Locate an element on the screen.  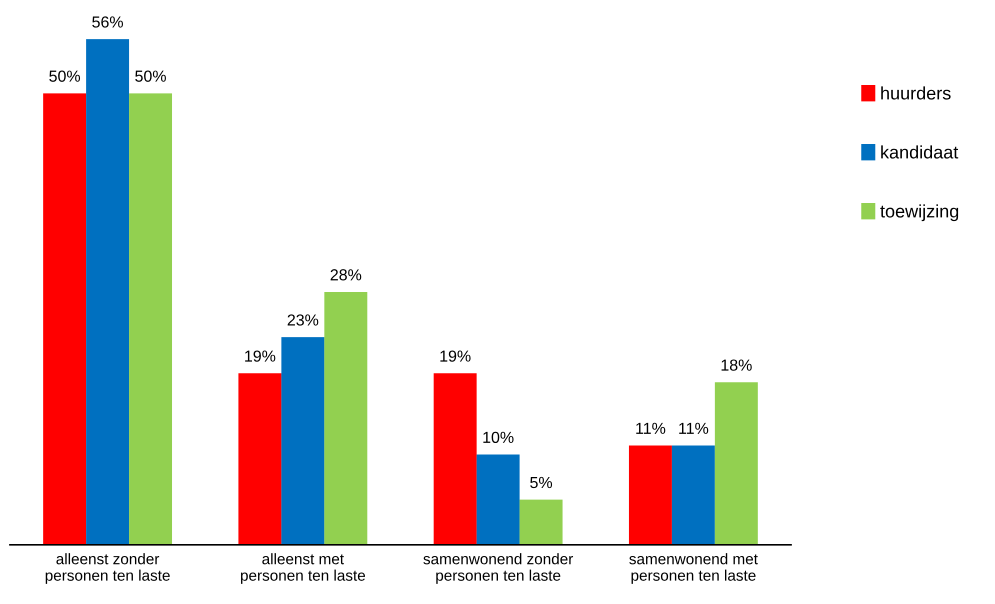
data-label: 18% is located at coordinates (737, 365).